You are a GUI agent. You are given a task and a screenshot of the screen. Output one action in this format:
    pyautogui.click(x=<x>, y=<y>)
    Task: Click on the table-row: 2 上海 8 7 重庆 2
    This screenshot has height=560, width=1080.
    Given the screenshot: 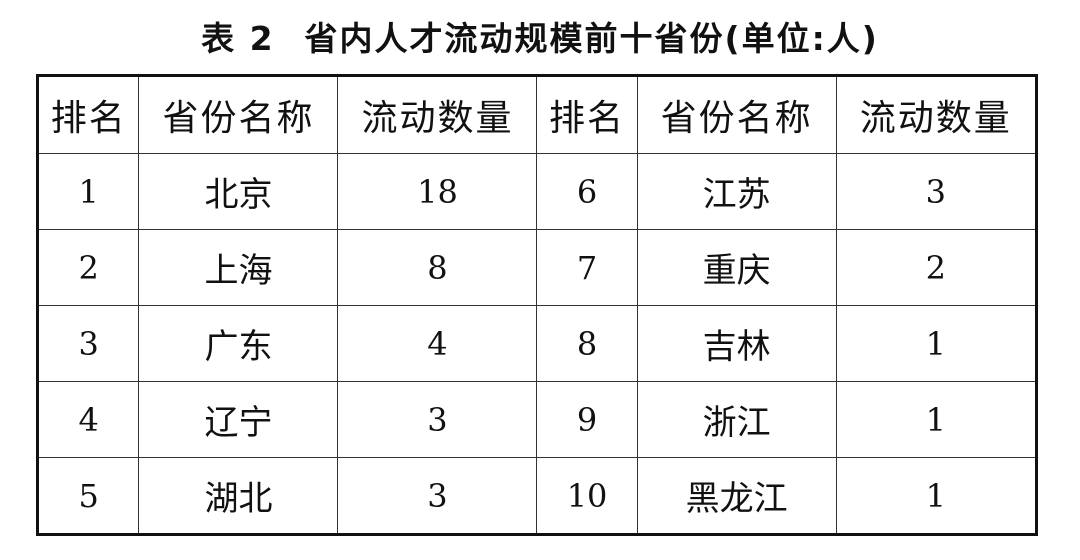 What is the action you would take?
    pyautogui.click(x=537, y=267)
    